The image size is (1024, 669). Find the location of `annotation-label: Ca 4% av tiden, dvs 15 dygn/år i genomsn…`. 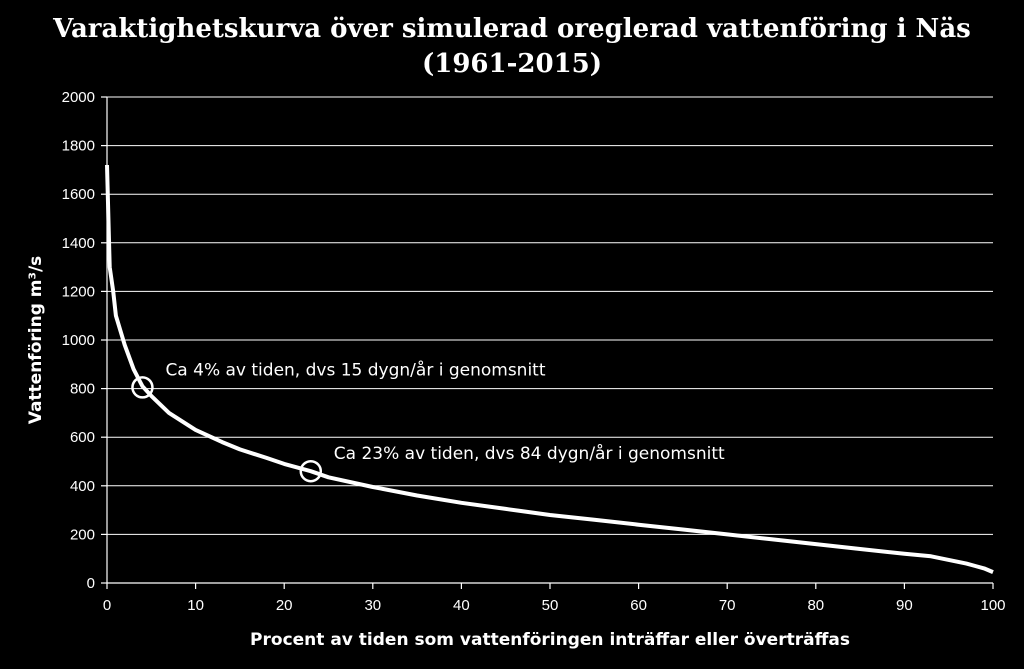

annotation-label: Ca 4% av tiden, dvs 15 dygn/år i genomsn… is located at coordinates (355, 369).